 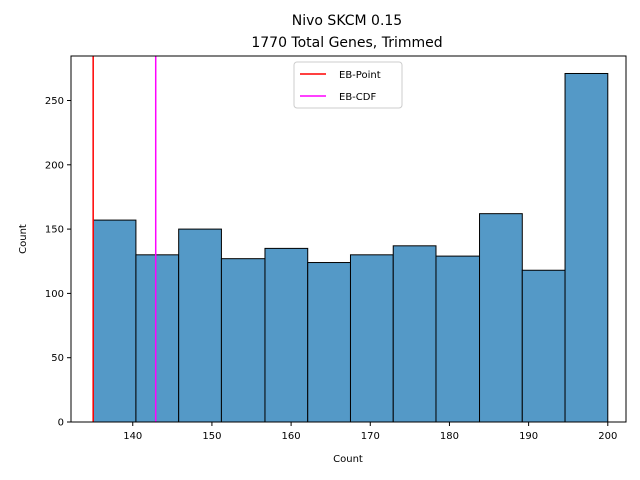 I want to click on x-axis-label: Count, so click(x=348, y=459).